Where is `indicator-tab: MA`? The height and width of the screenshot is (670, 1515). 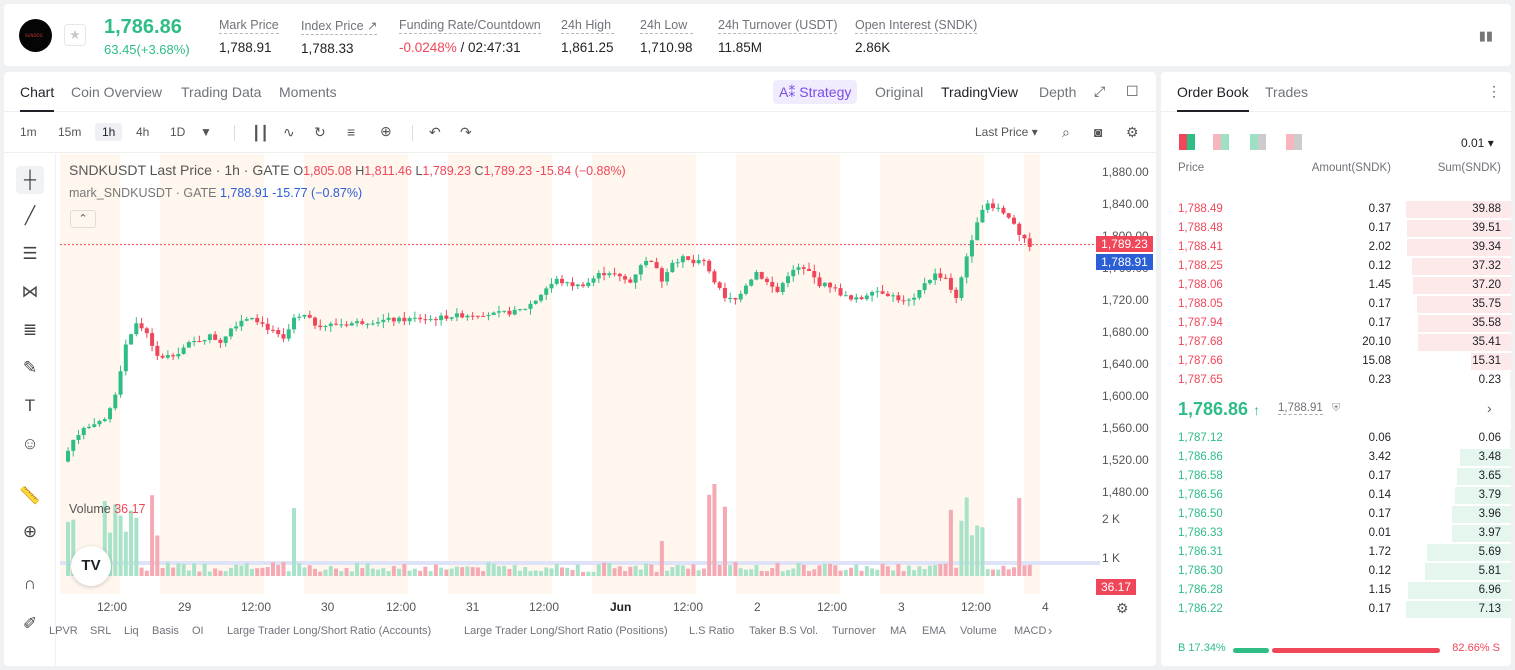 indicator-tab: MA is located at coordinates (898, 631).